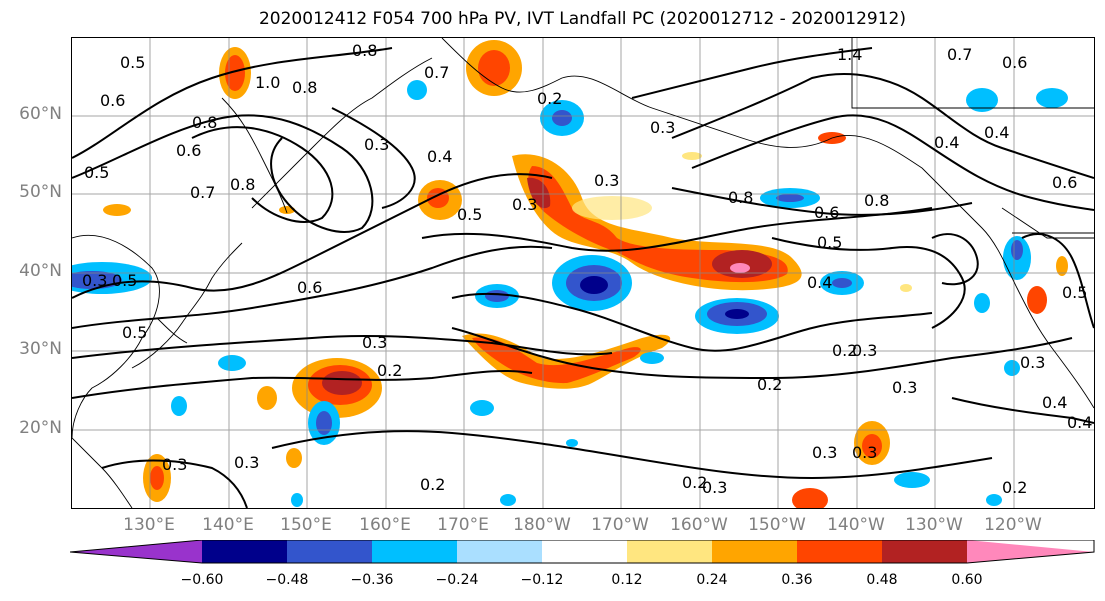 This screenshot has height=601, width=1105. I want to click on lon-label-170e: 170°E, so click(463, 525).